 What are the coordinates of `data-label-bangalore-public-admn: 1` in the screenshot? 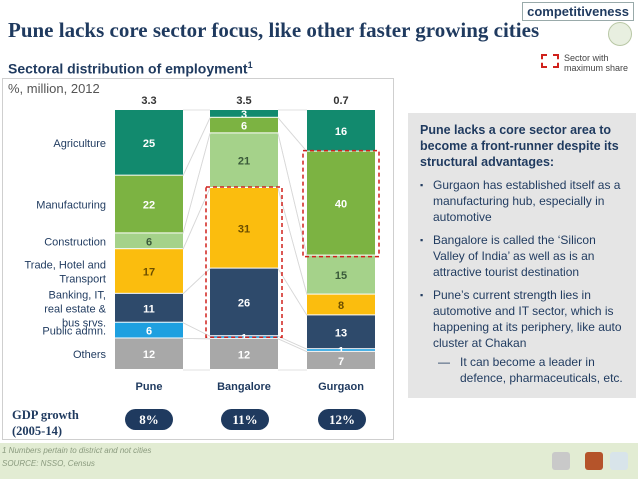 It's located at (244, 339).